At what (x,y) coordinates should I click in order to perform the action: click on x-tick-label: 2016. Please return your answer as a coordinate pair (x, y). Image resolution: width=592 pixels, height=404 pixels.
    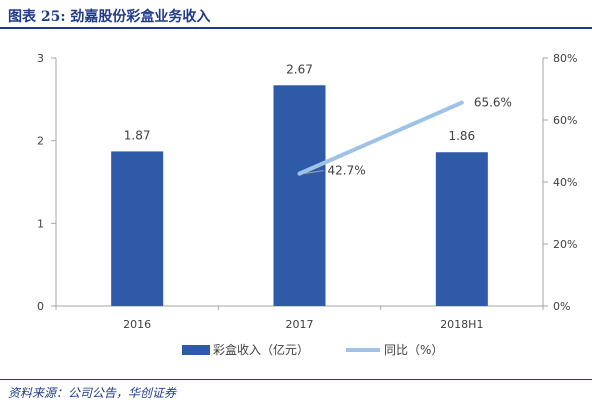
    Looking at the image, I should click on (137, 324).